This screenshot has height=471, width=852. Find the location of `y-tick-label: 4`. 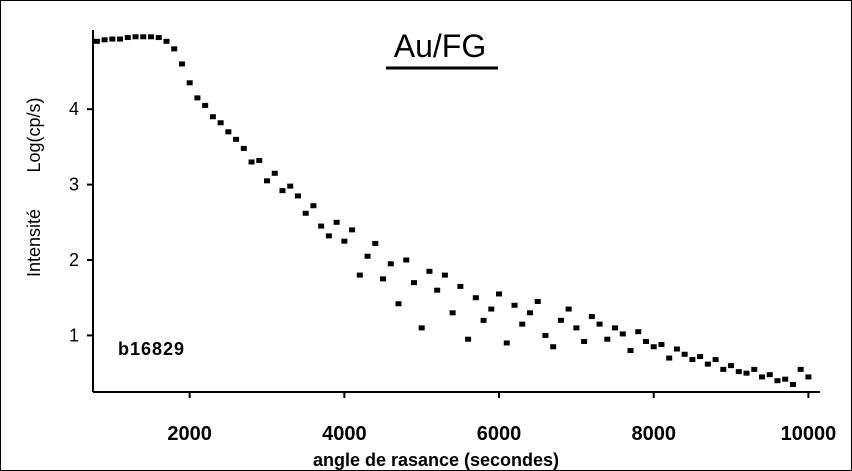

y-tick-label: 4 is located at coordinates (74, 109).